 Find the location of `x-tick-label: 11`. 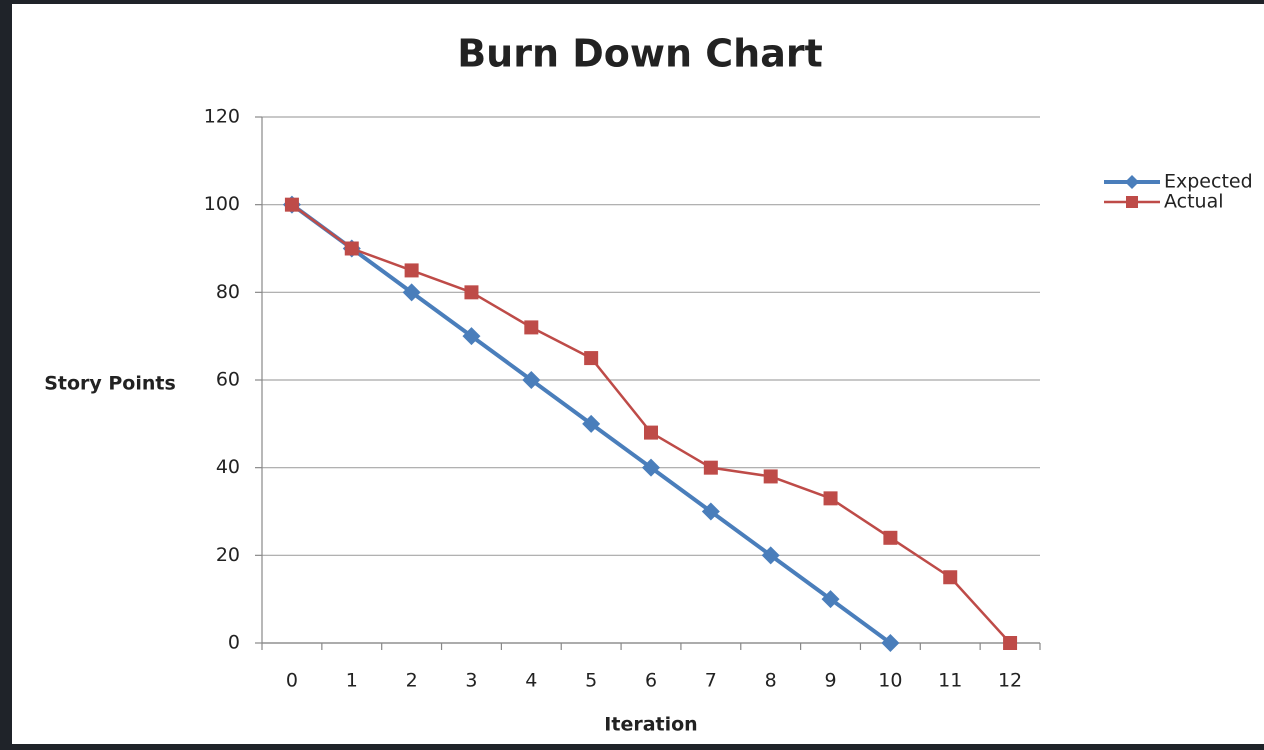

x-tick-label: 11 is located at coordinates (950, 681).